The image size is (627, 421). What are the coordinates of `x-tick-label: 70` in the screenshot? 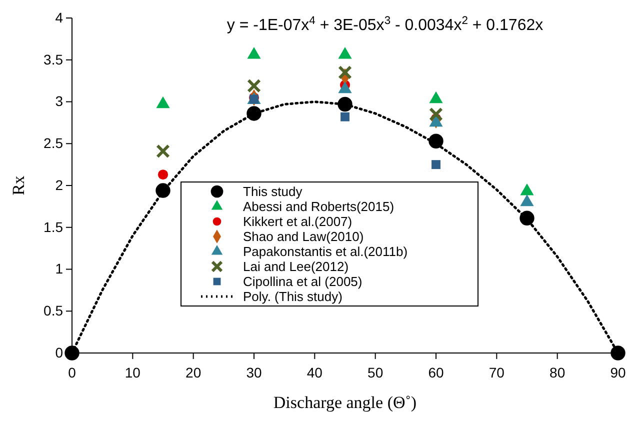 It's located at (496, 372).